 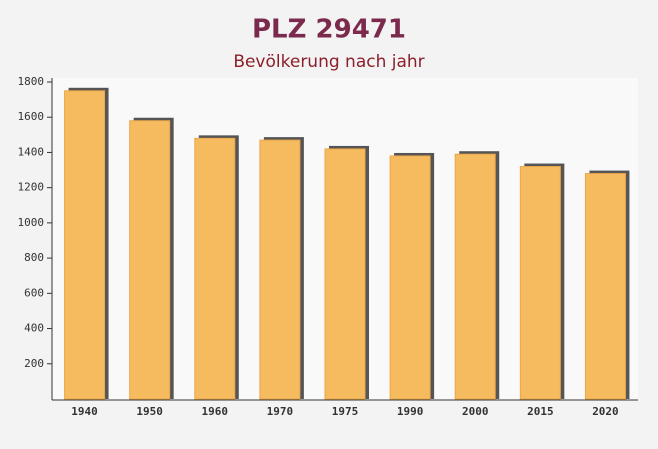 I want to click on x-tick-label: 2015, so click(x=540, y=411).